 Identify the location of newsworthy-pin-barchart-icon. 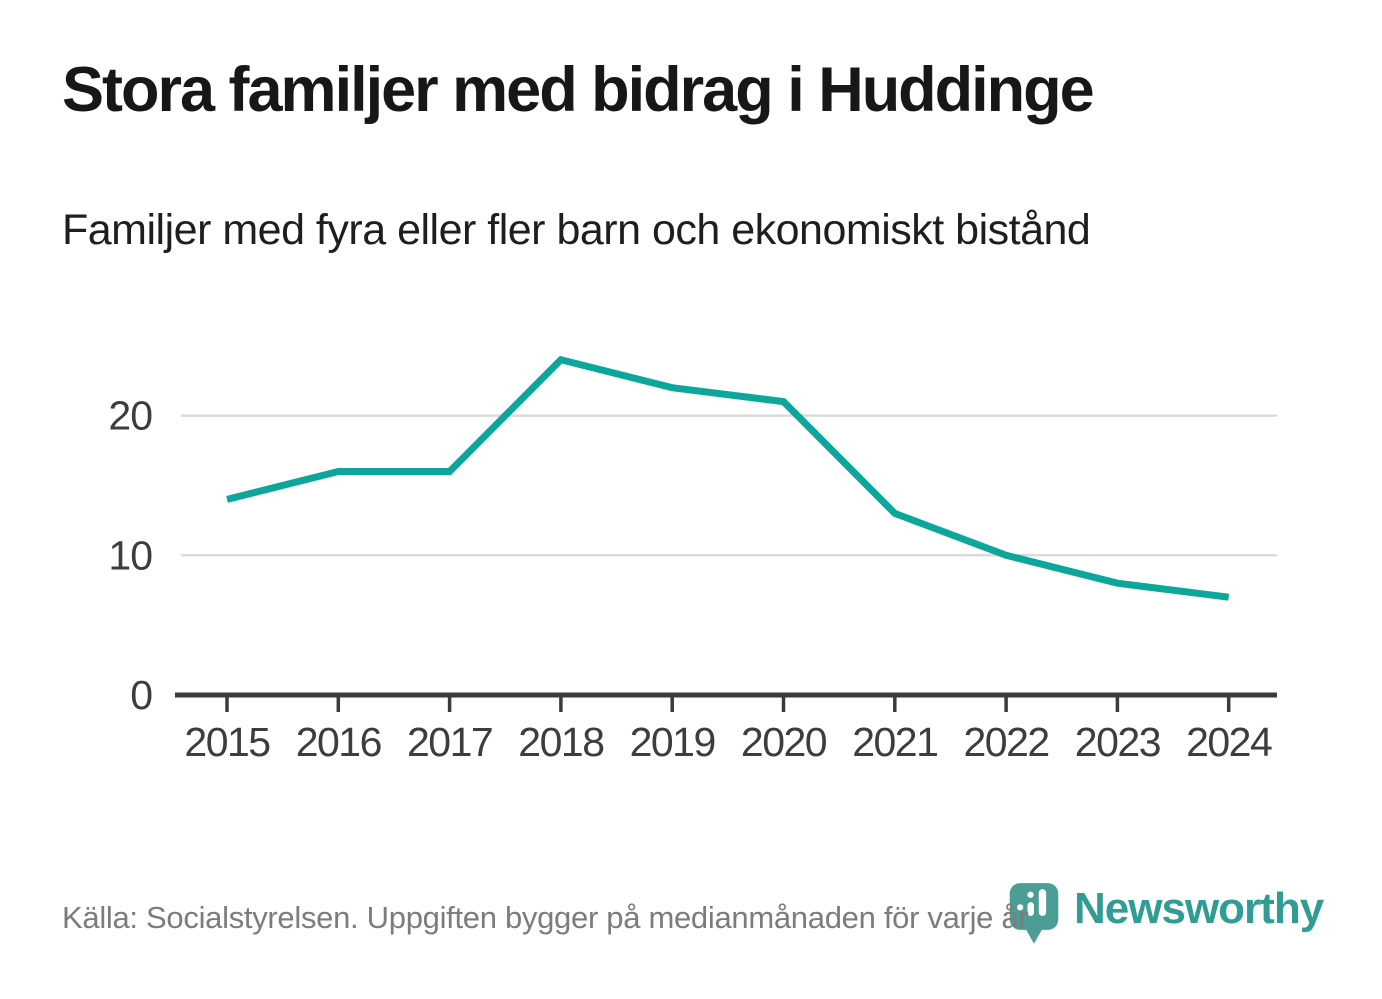
(1034, 913).